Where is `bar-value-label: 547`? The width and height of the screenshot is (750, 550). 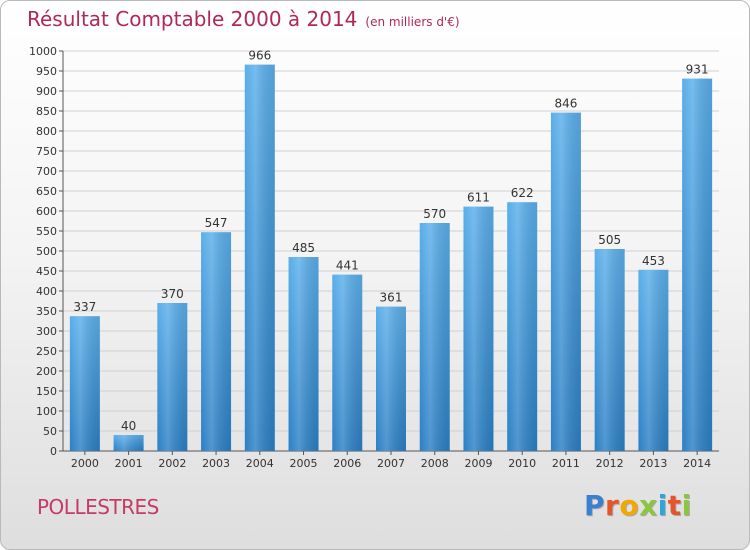 bar-value-label: 547 is located at coordinates (216, 223).